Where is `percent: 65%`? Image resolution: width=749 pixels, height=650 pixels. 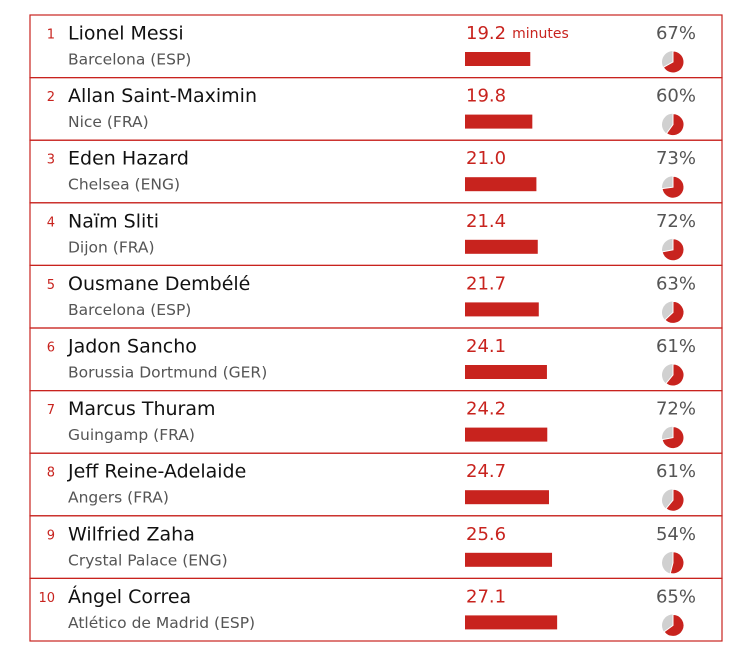
percent: 65% is located at coordinates (676, 596).